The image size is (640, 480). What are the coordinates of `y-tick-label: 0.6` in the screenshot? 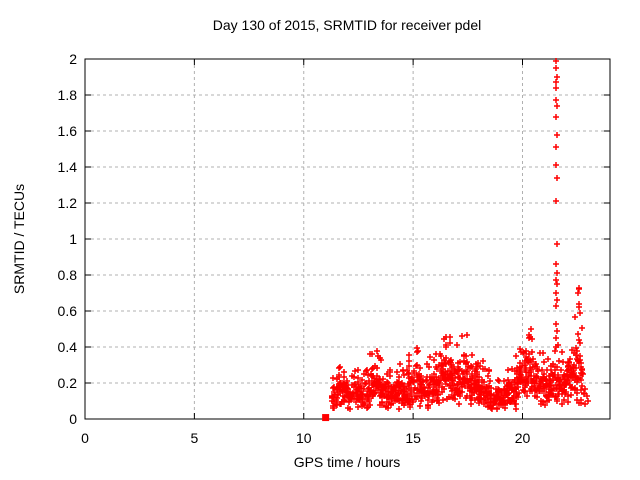 It's located at (68, 311).